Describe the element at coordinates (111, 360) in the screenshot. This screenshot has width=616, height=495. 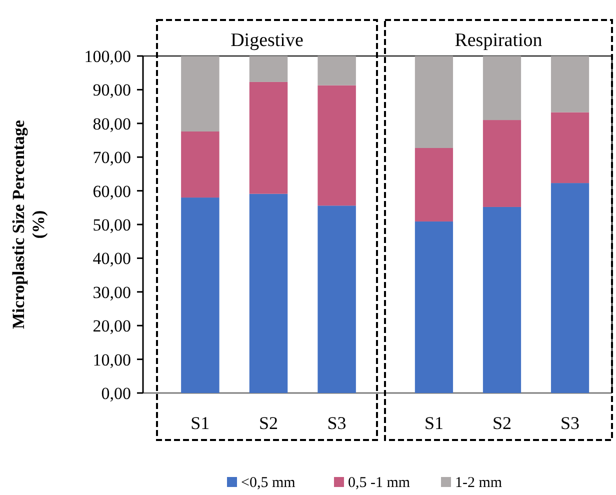
I see `y-tick-label: 10,00` at that location.